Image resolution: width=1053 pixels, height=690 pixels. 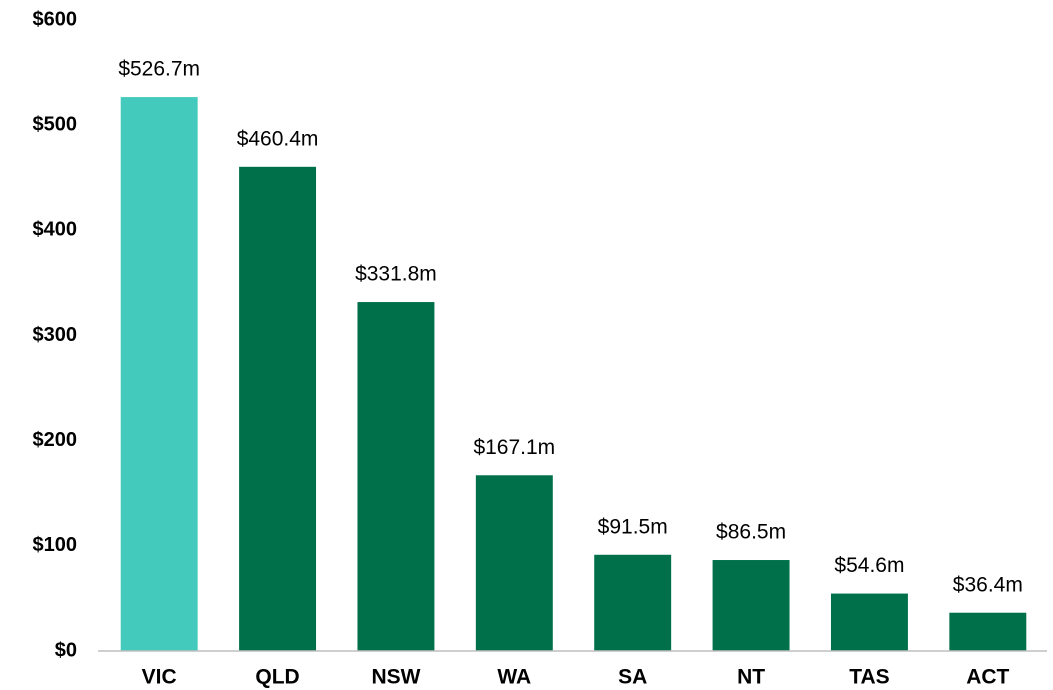 I want to click on x-tick-label: QLD, so click(x=277, y=677).